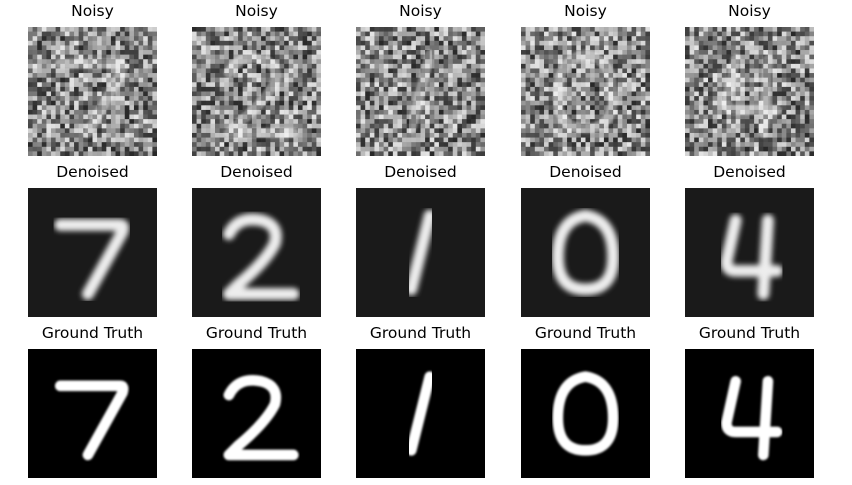 The image size is (852, 485). I want to click on ground-truth-panel-5: Ground Truth, so click(749, 402).